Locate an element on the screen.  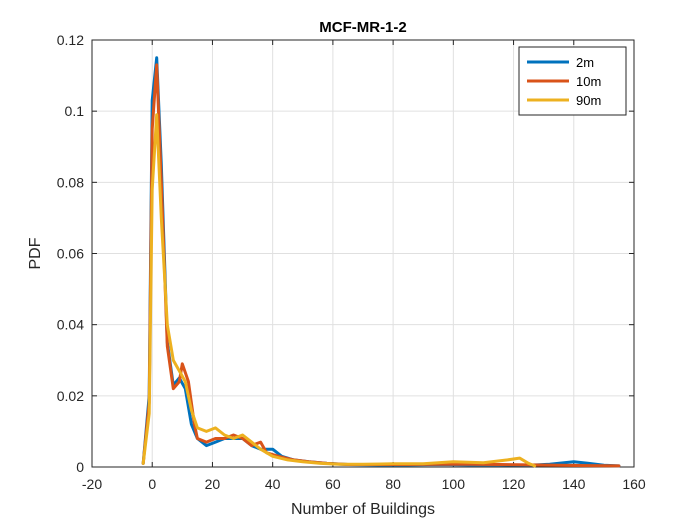
x-axis-title: Number of Buildings is located at coordinates (363, 509).